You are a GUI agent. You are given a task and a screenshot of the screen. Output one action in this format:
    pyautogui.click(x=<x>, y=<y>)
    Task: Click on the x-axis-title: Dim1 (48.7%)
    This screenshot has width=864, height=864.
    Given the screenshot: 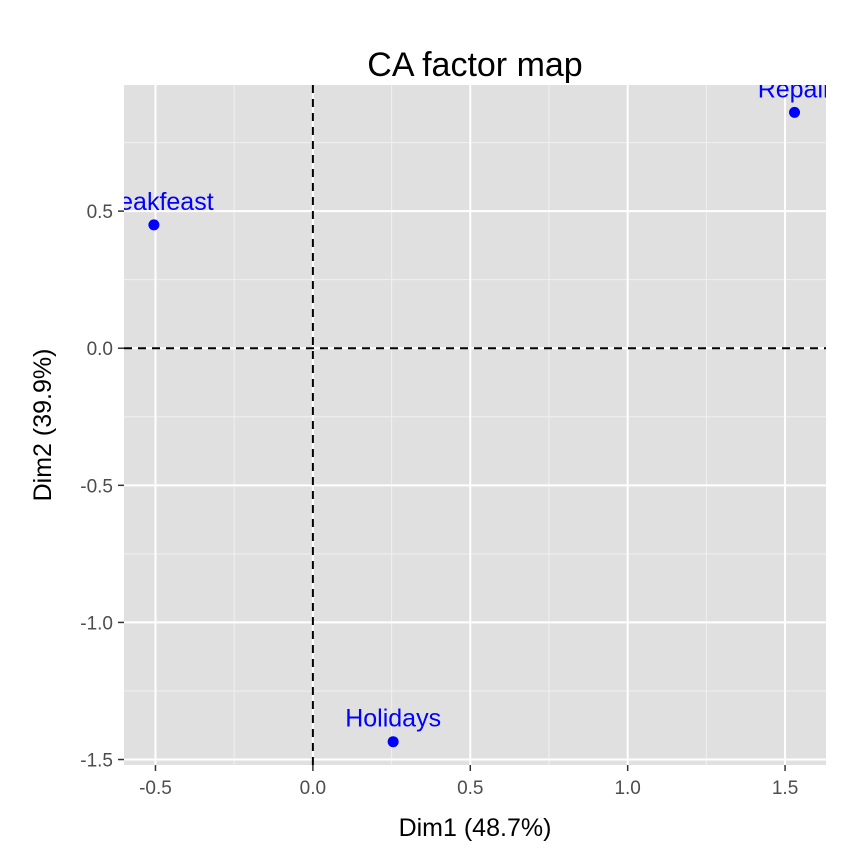 What is the action you would take?
    pyautogui.click(x=475, y=828)
    